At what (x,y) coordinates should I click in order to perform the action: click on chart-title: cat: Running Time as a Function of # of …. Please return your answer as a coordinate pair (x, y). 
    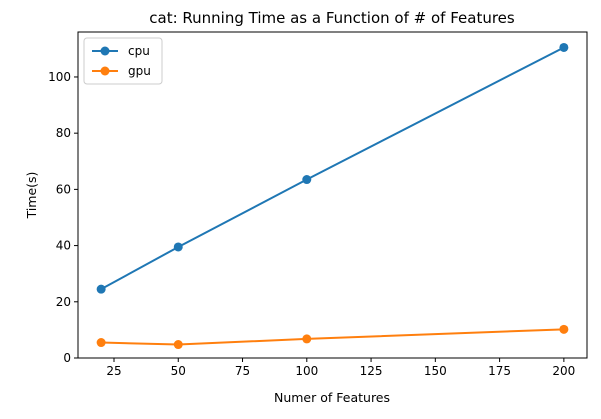
    Looking at the image, I should click on (332, 18).